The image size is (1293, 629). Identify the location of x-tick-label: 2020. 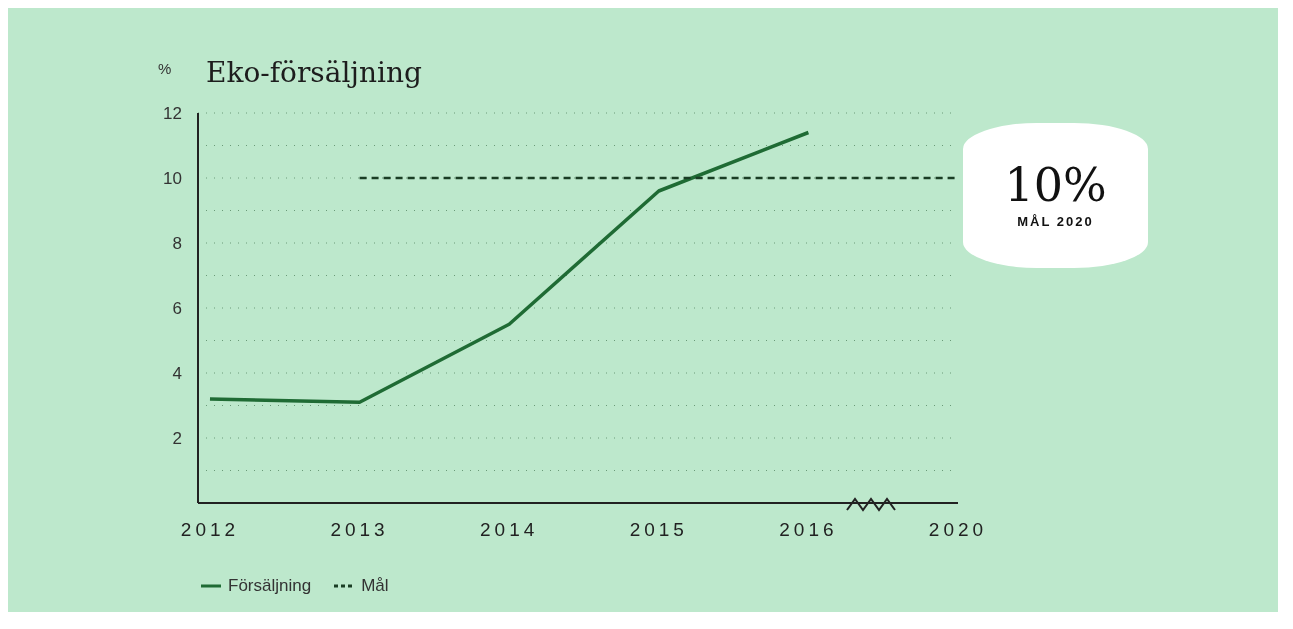
(958, 530).